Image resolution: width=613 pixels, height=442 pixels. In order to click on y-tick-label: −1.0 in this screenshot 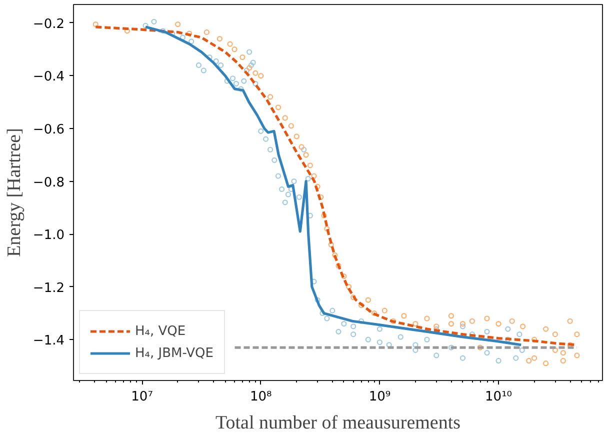, I will do `click(48, 236)`.